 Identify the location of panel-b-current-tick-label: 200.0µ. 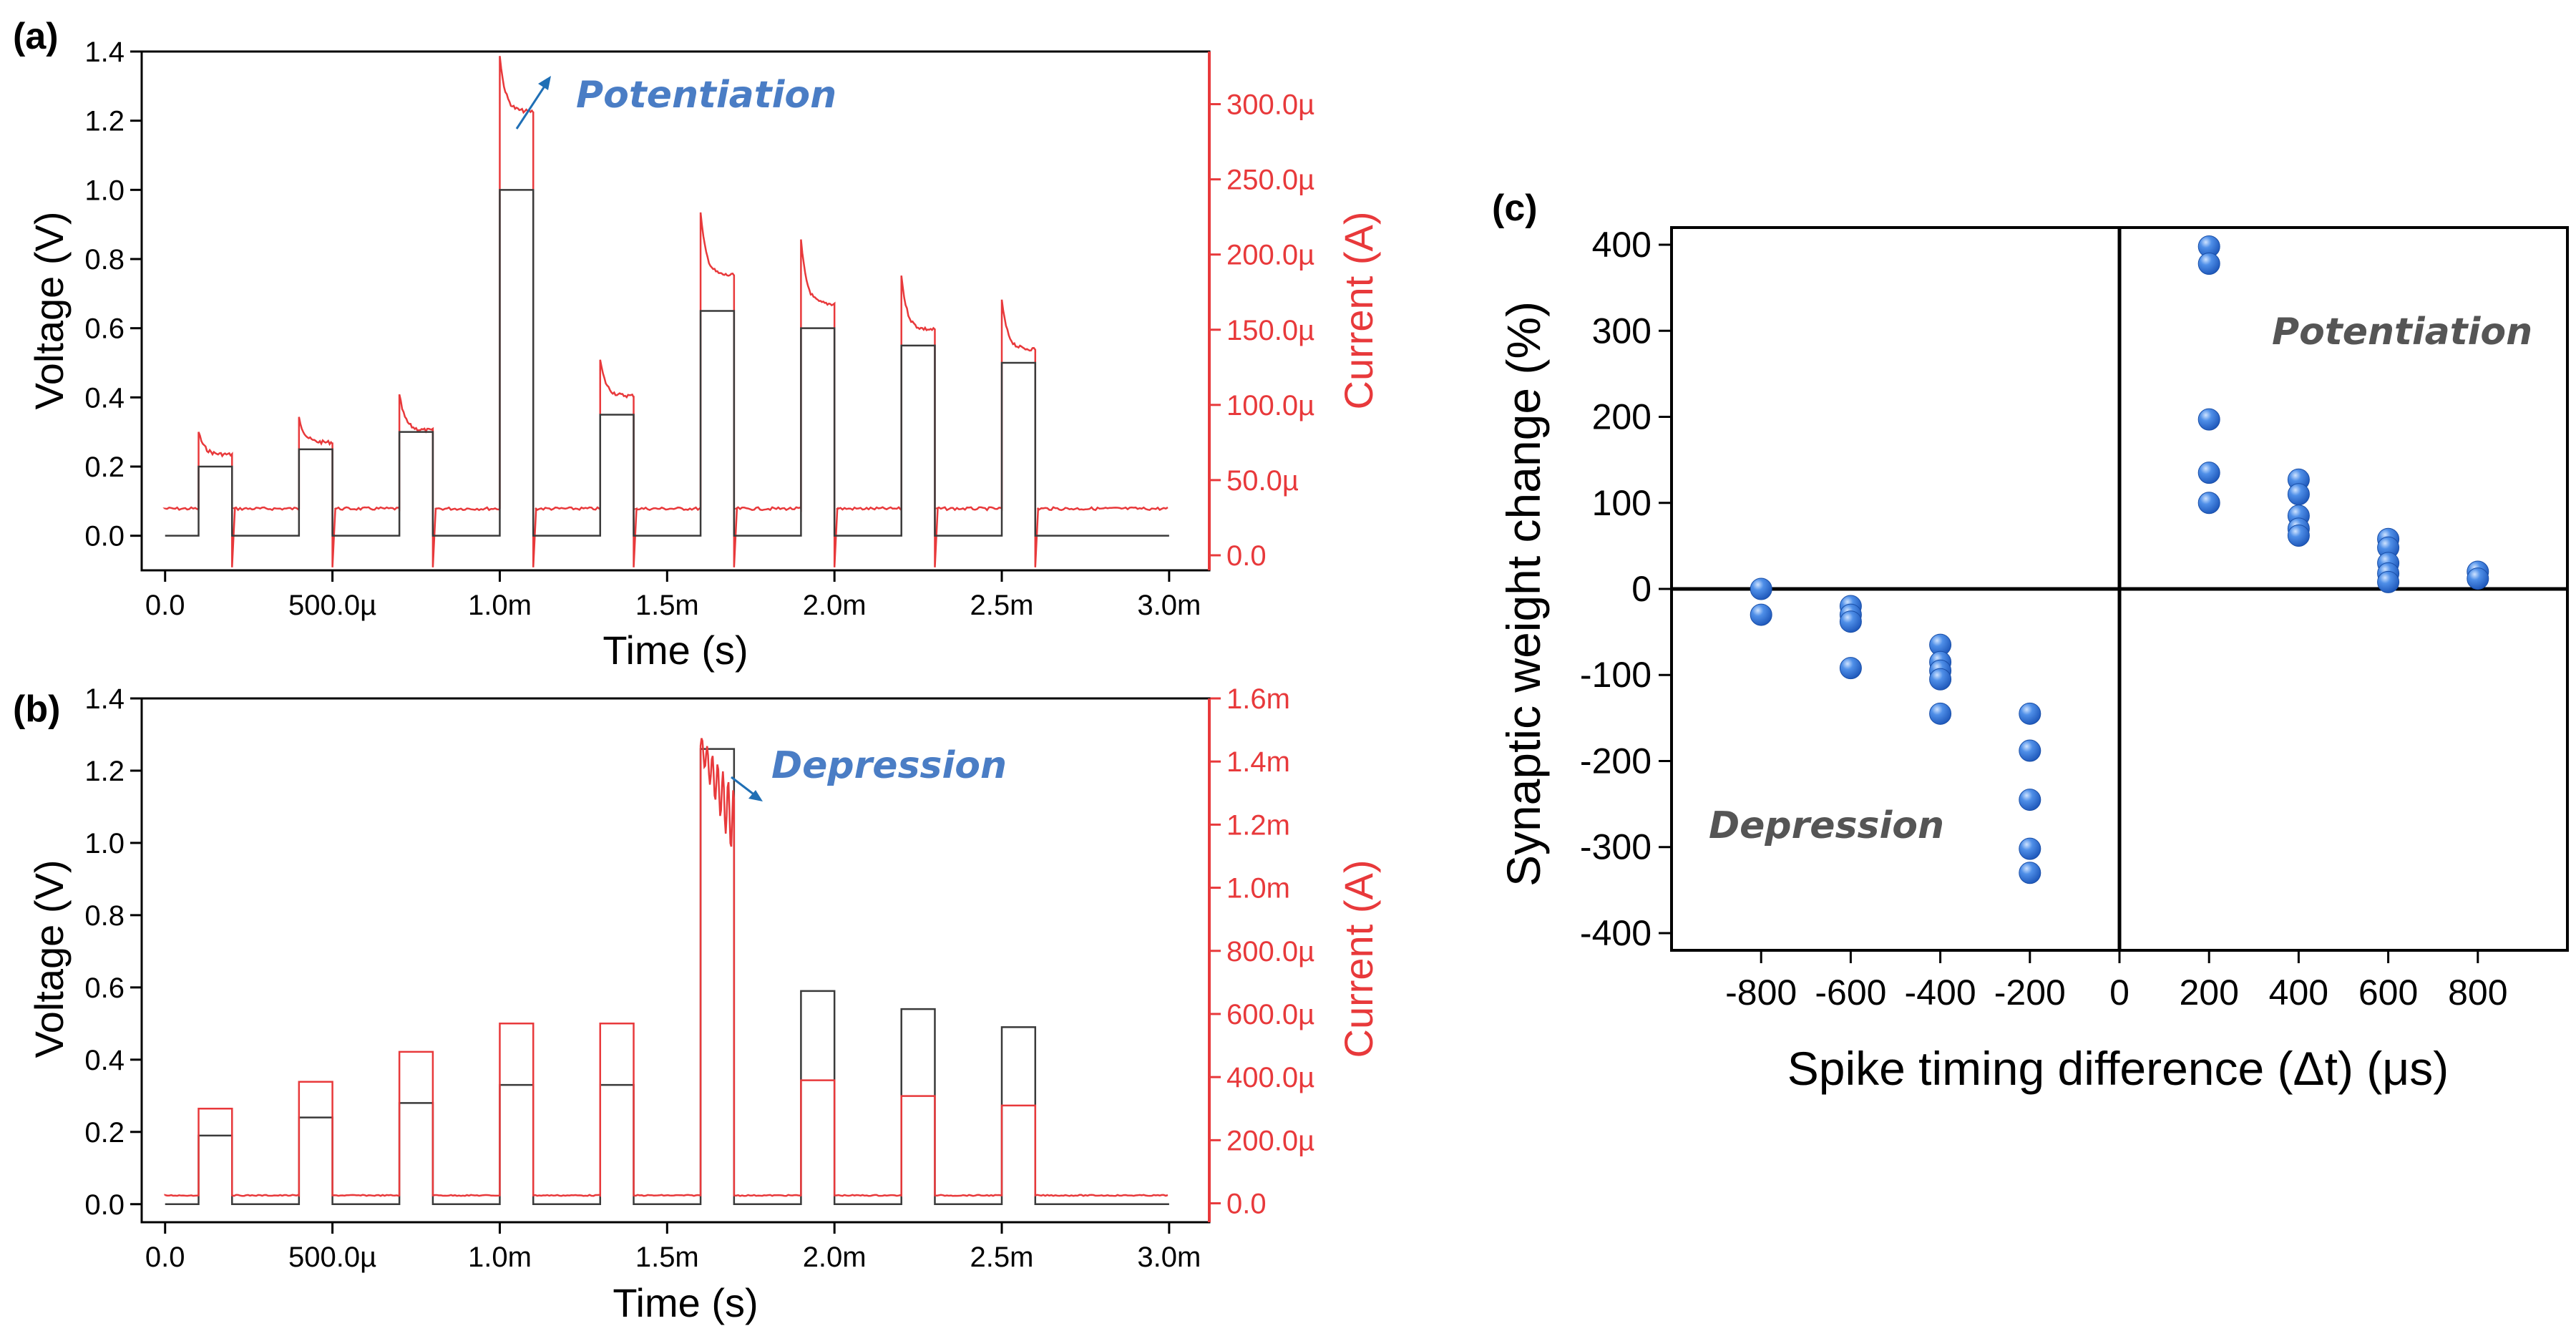
(1270, 1140).